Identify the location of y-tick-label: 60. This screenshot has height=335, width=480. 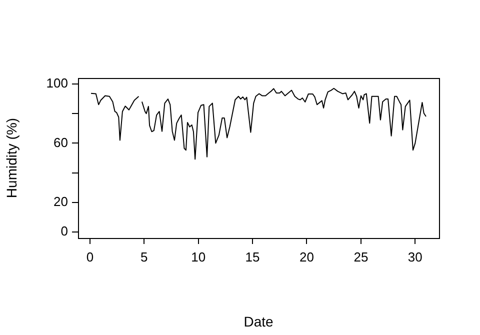
(61, 142).